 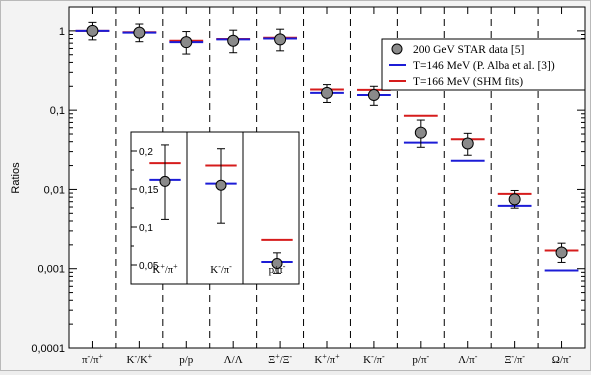 I want to click on x-tick-label: Ω/π-, so click(x=562, y=359).